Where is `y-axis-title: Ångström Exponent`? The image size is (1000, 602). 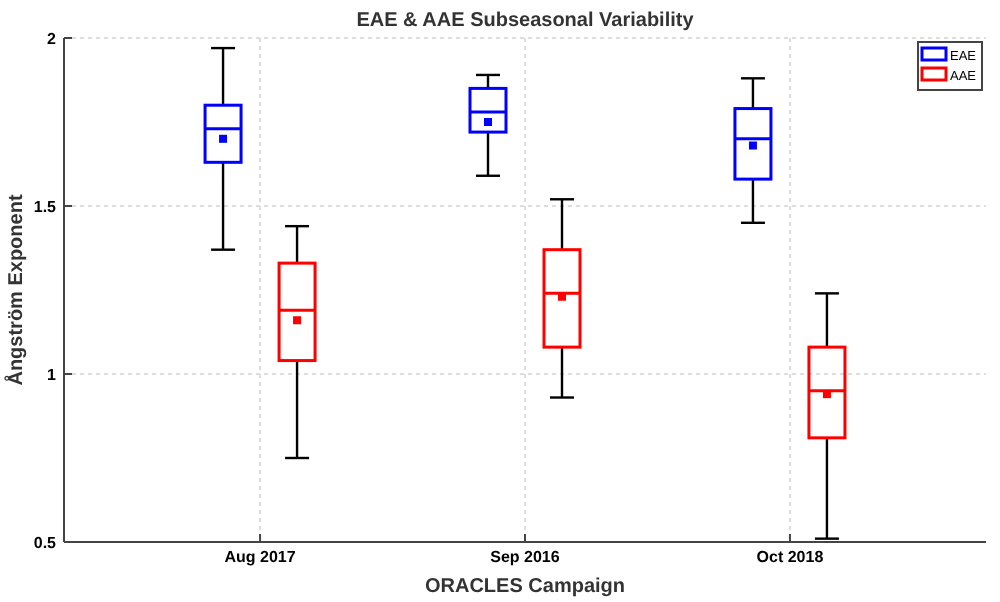
y-axis-title: Ångström Exponent is located at coordinates (16, 289).